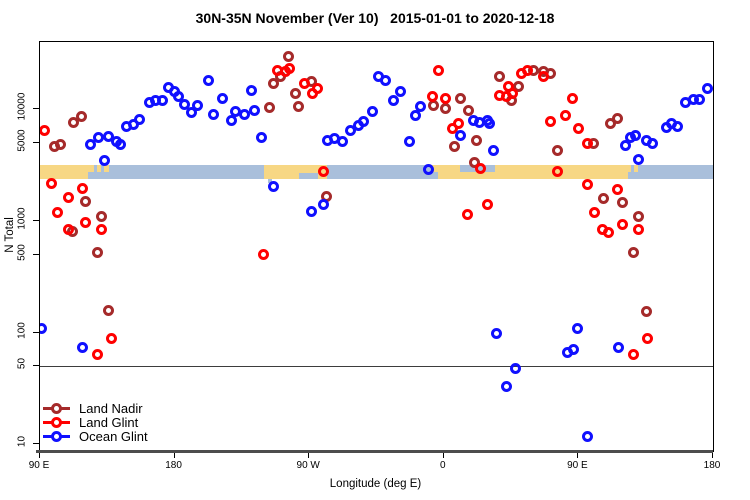 The height and width of the screenshot is (500, 750). I want to click on legend-label: Land Nadir, so click(111, 408).